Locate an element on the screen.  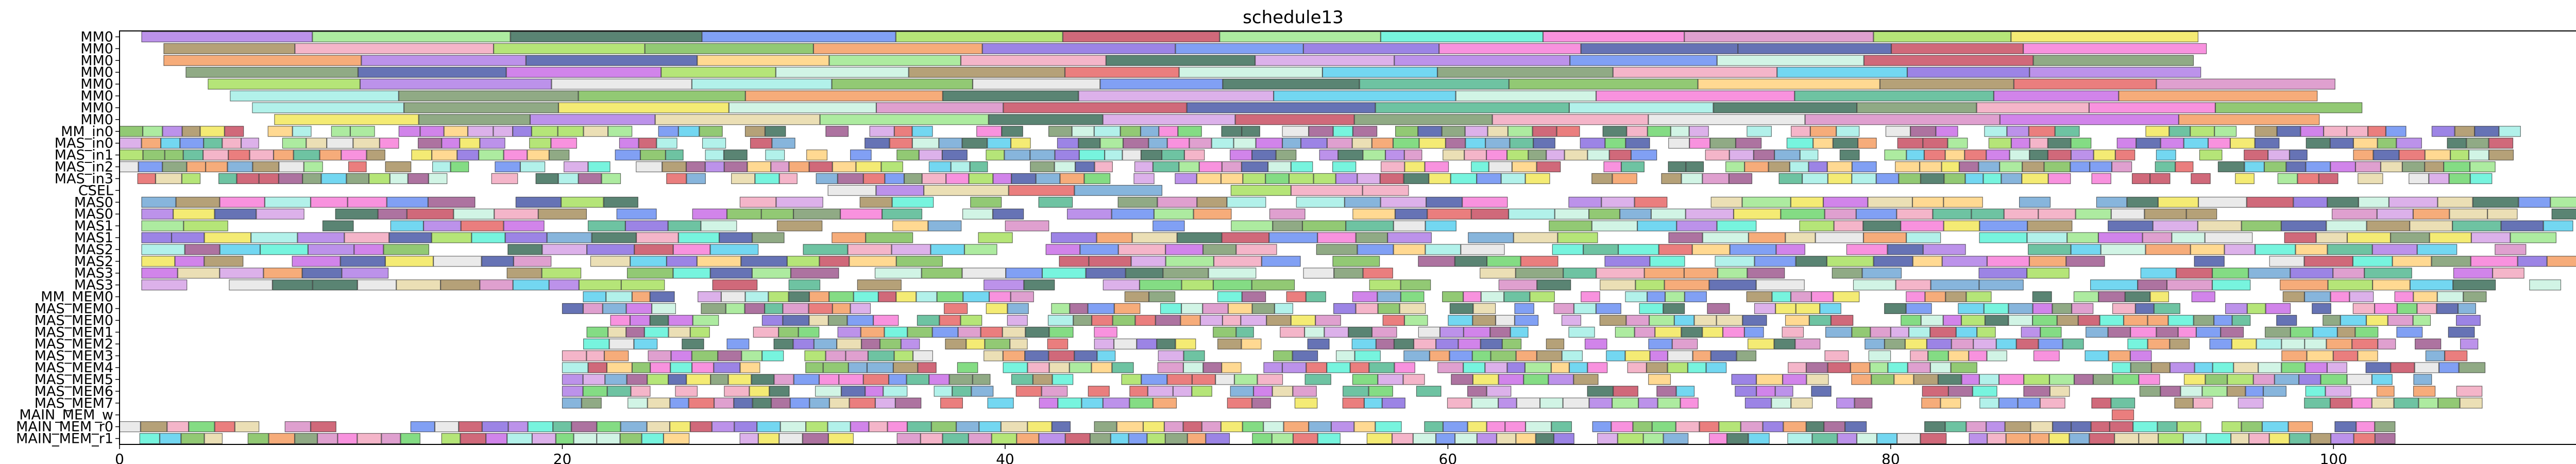
y-tick-label: MAS3 is located at coordinates (93, 285).